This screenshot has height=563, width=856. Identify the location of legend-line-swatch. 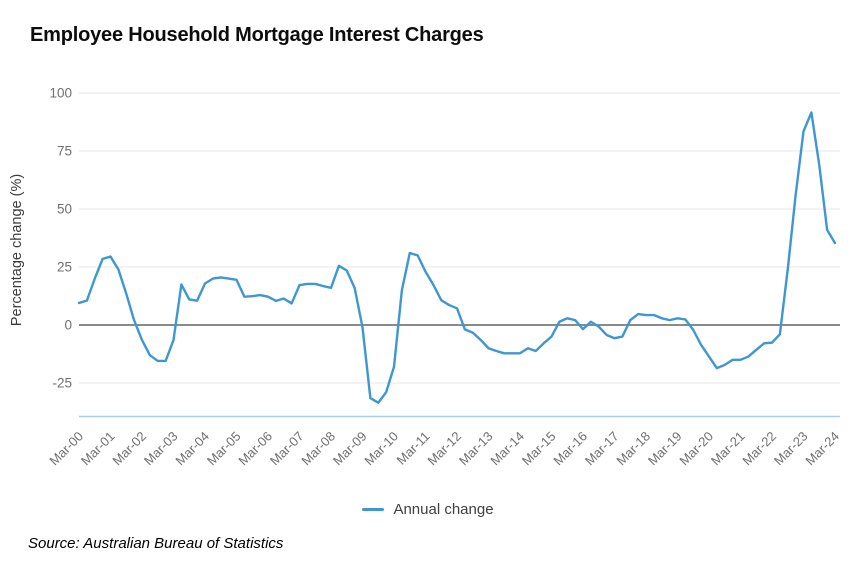
(373, 509).